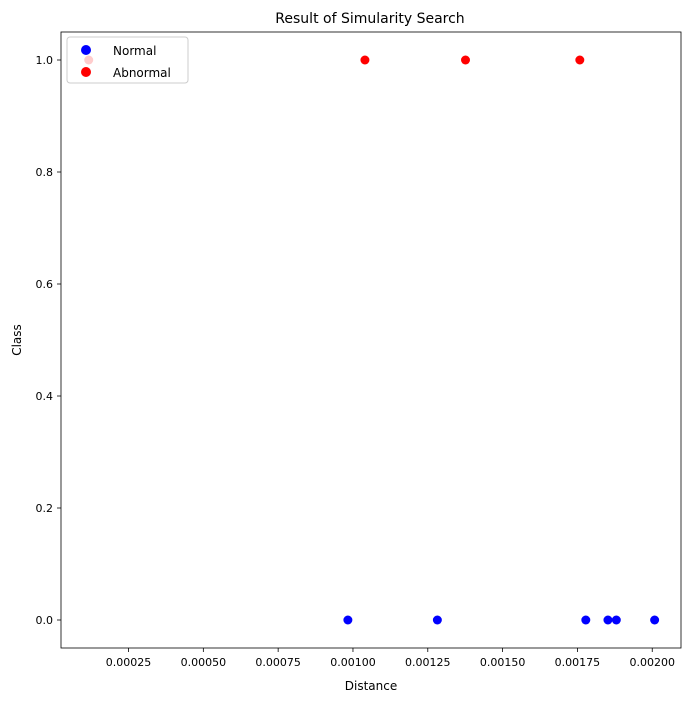  Describe the element at coordinates (17, 340) in the screenshot. I see `y-axis-label: Class` at that location.